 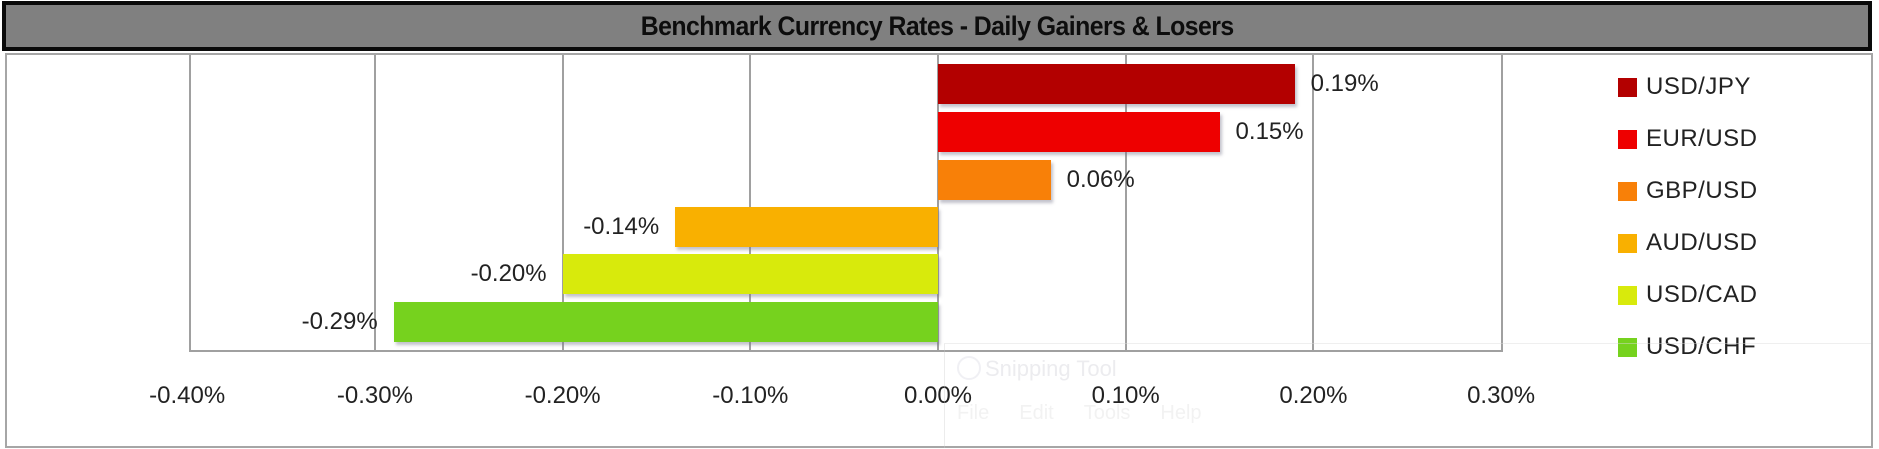 I want to click on data-label: -0.20%, so click(x=508, y=273).